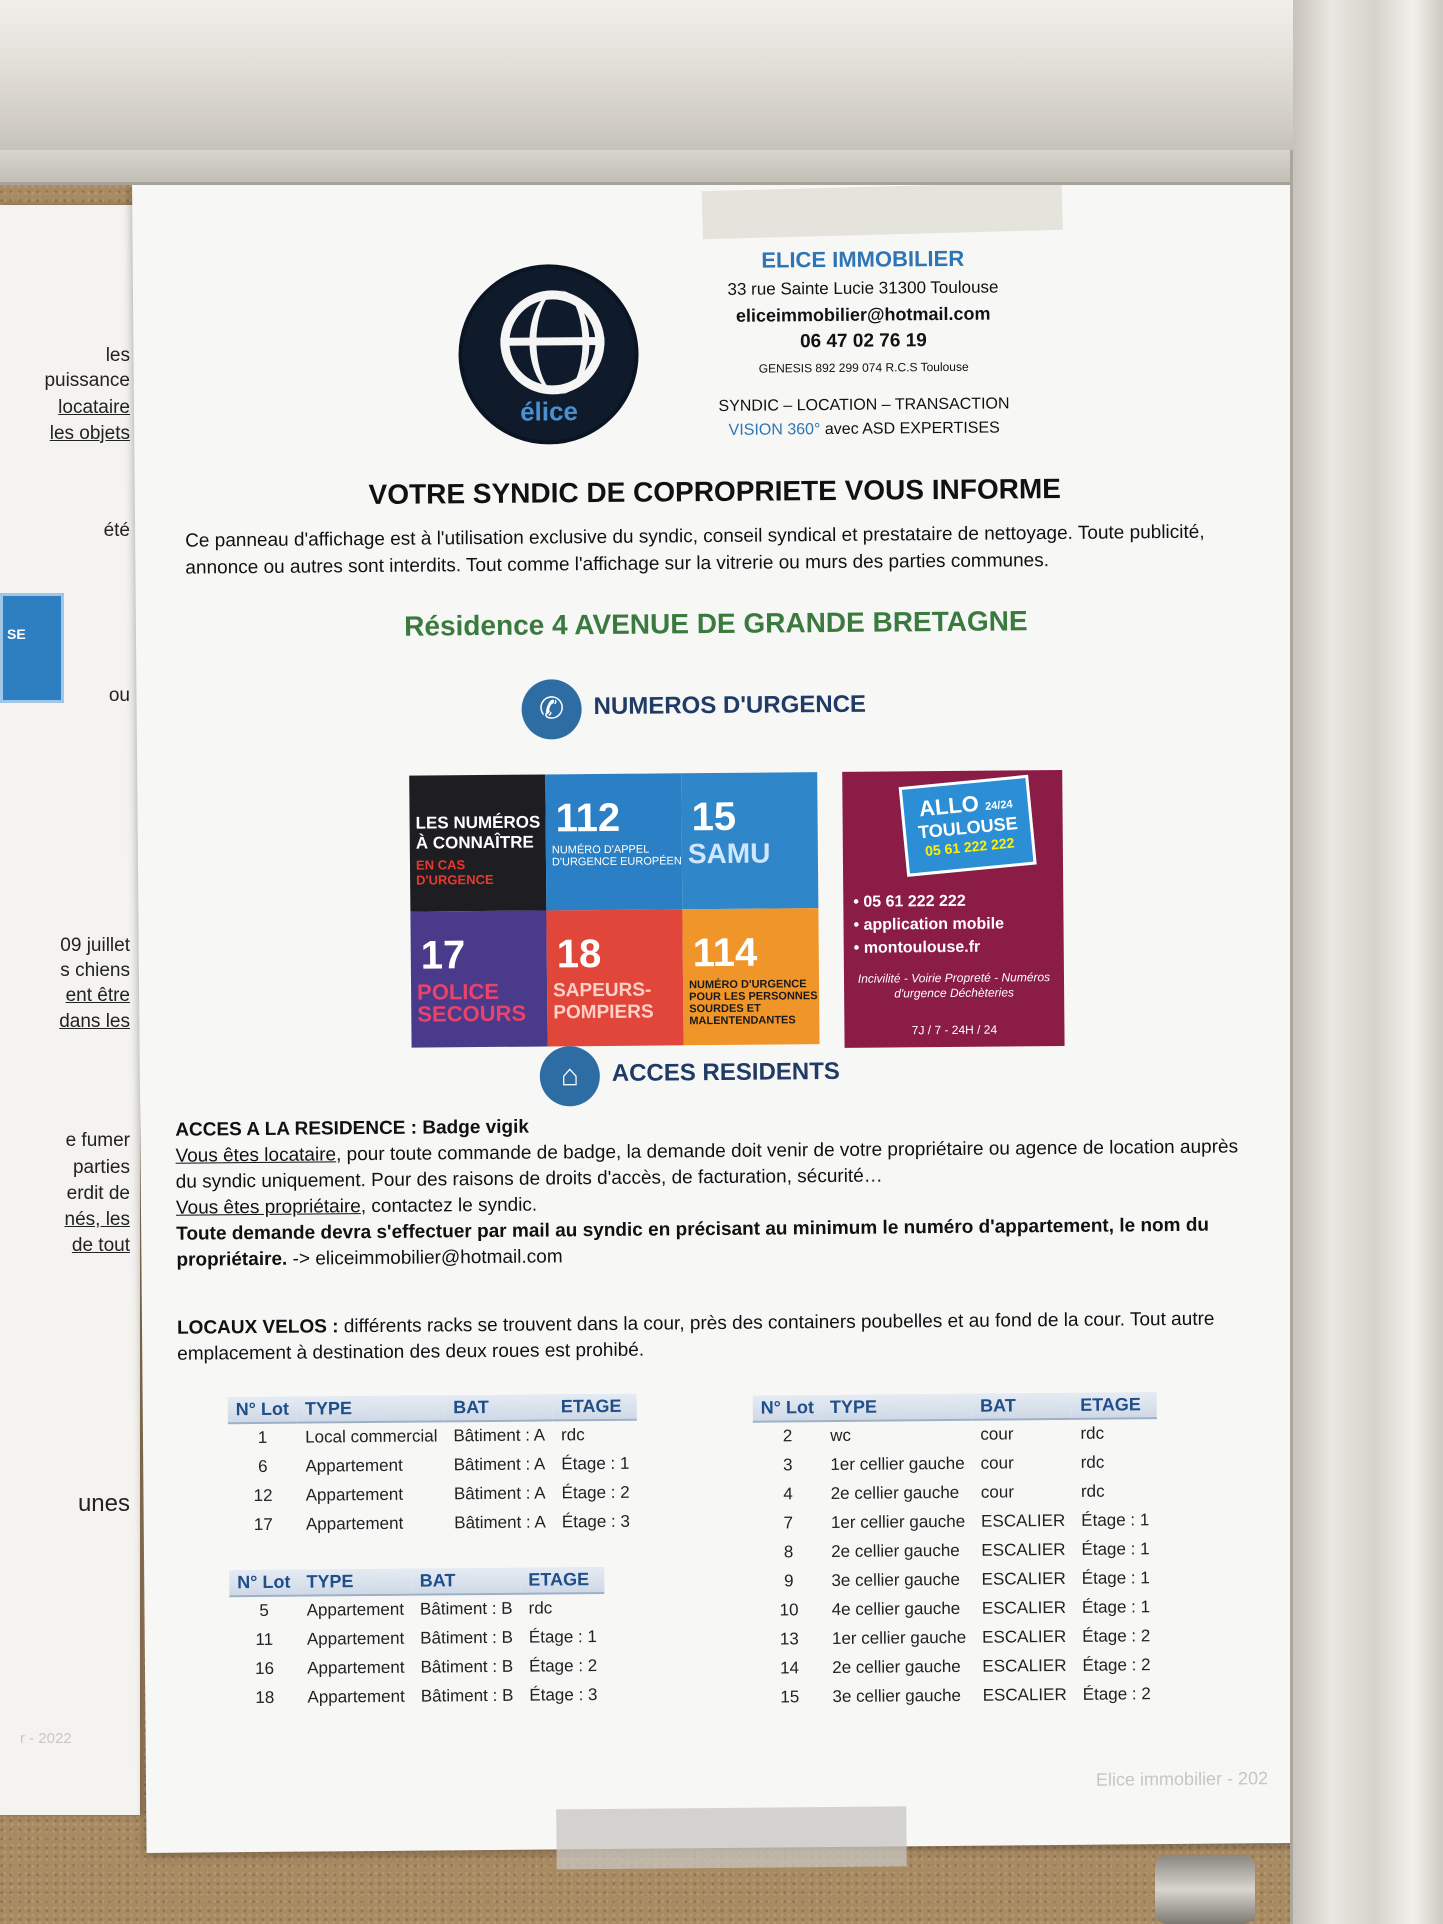  What do you see at coordinates (956, 1550) in the screenshot?
I see `table-row: 8 2e cellier gauche ESCALIER Étage : 1` at bounding box center [956, 1550].